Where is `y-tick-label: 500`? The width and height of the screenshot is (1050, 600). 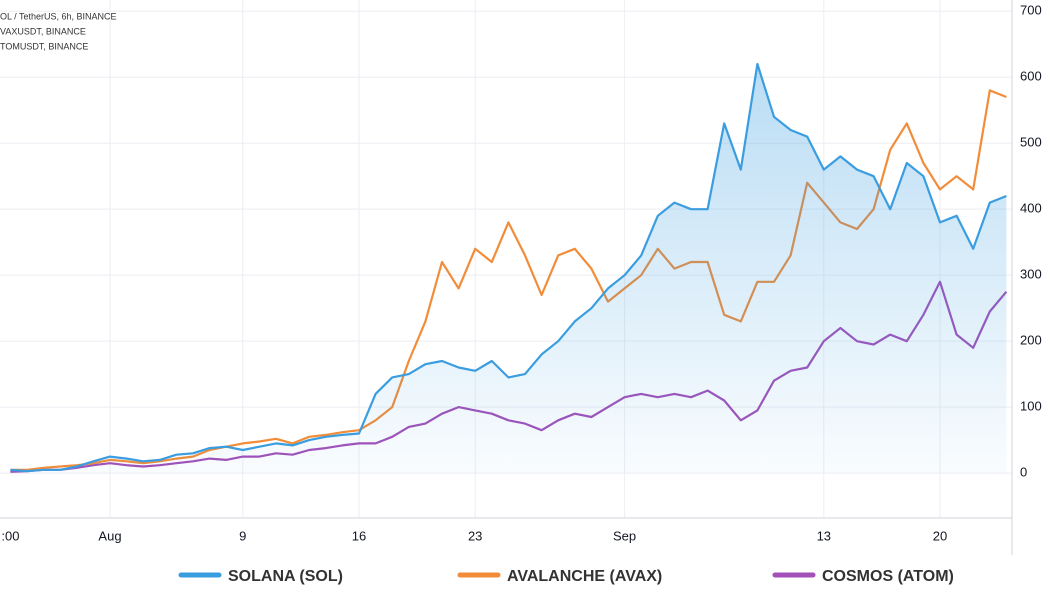 y-tick-label: 500 is located at coordinates (1031, 142).